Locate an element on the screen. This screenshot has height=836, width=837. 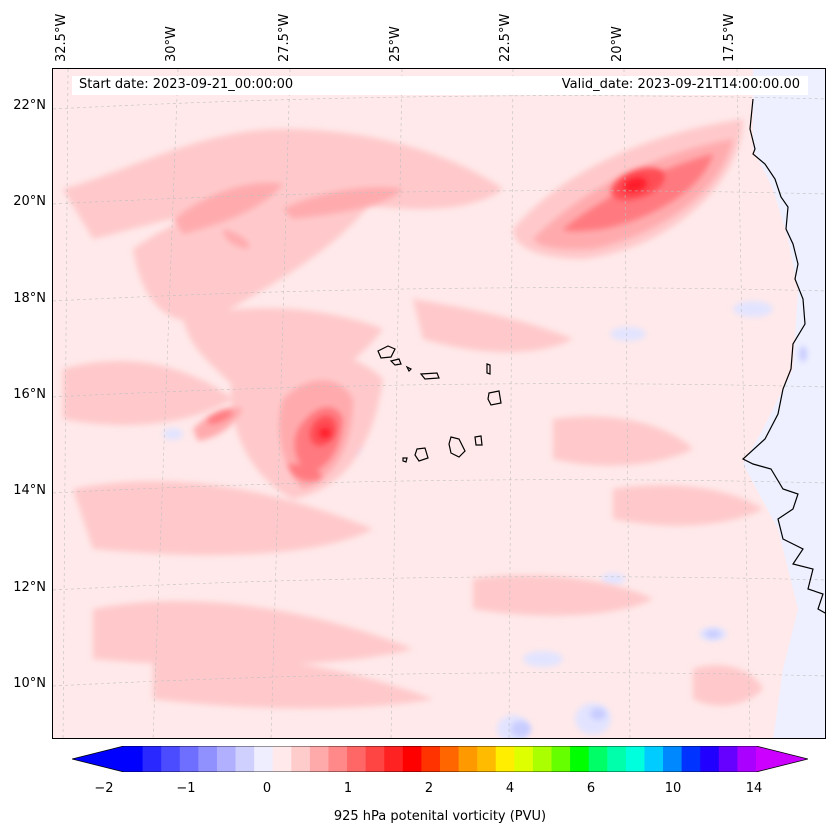
lat-label-16n: 16°N is located at coordinates (29, 394).